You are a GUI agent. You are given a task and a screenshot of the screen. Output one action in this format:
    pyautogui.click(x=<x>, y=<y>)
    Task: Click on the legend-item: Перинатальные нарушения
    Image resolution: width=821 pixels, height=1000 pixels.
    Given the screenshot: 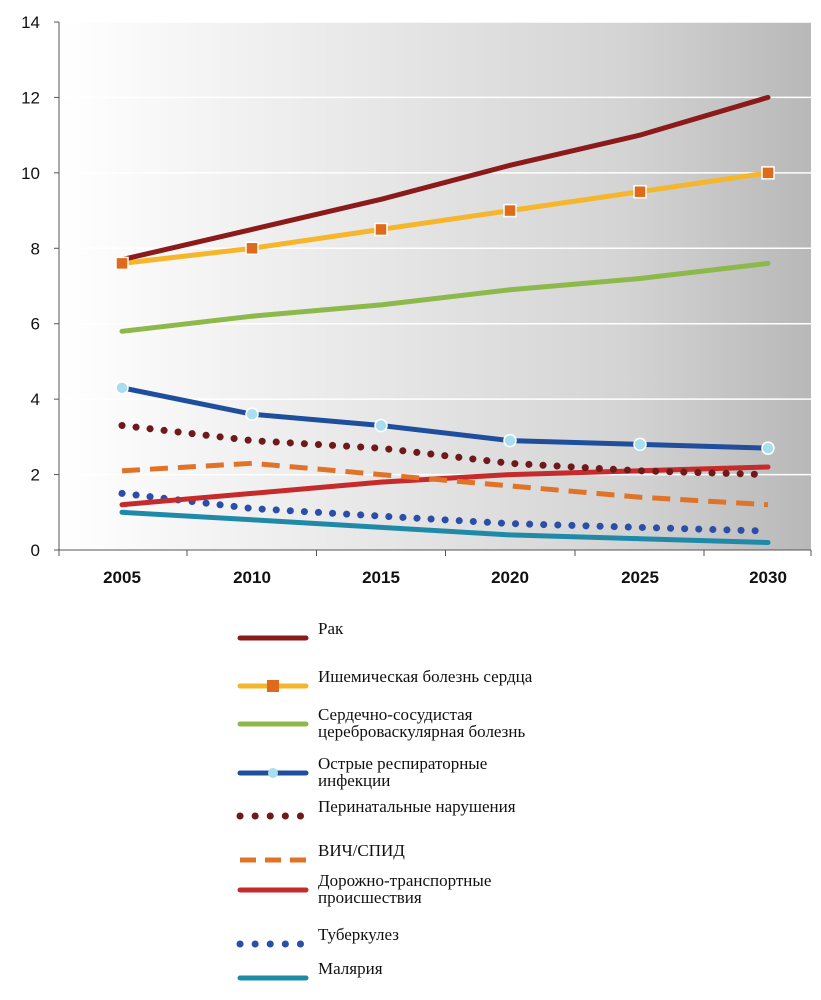 What is the action you would take?
    pyautogui.click(x=516, y=818)
    